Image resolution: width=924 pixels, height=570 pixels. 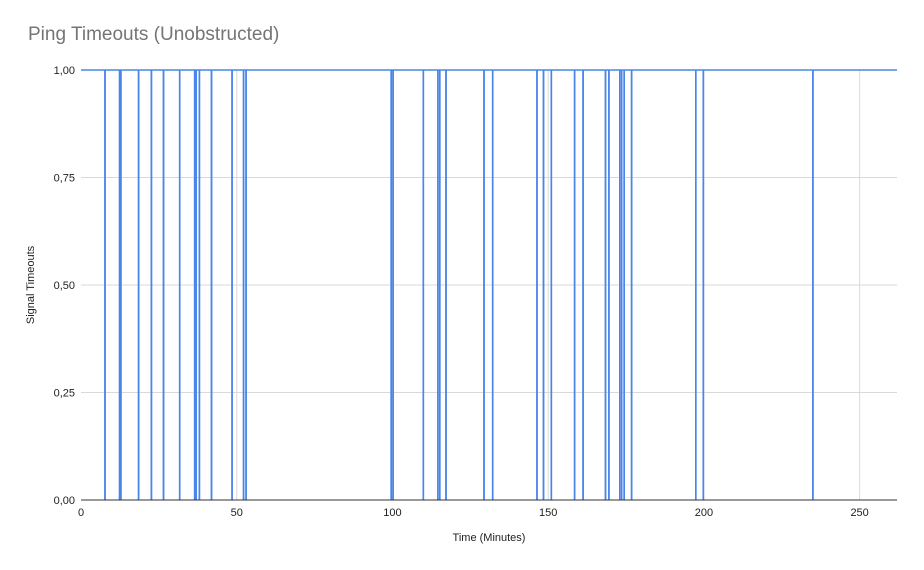 What do you see at coordinates (859, 513) in the screenshot?
I see `x-tick-label: 250` at bounding box center [859, 513].